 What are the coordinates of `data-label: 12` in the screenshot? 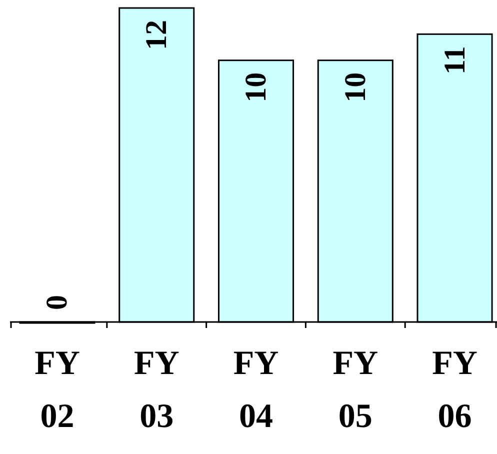 It's located at (157, 35).